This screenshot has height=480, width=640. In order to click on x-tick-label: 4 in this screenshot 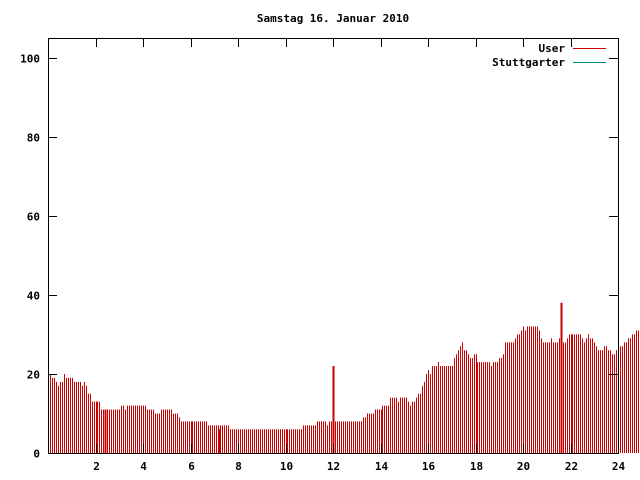, I will do `click(143, 466)`.